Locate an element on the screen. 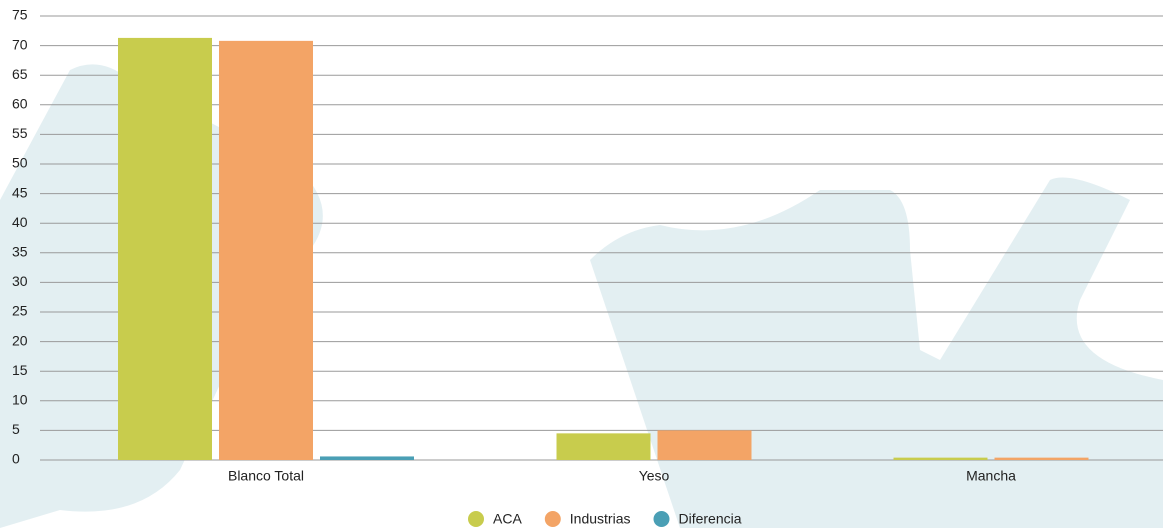 This screenshot has height=528, width=1163. y-tick-label: 0 is located at coordinates (16, 459).